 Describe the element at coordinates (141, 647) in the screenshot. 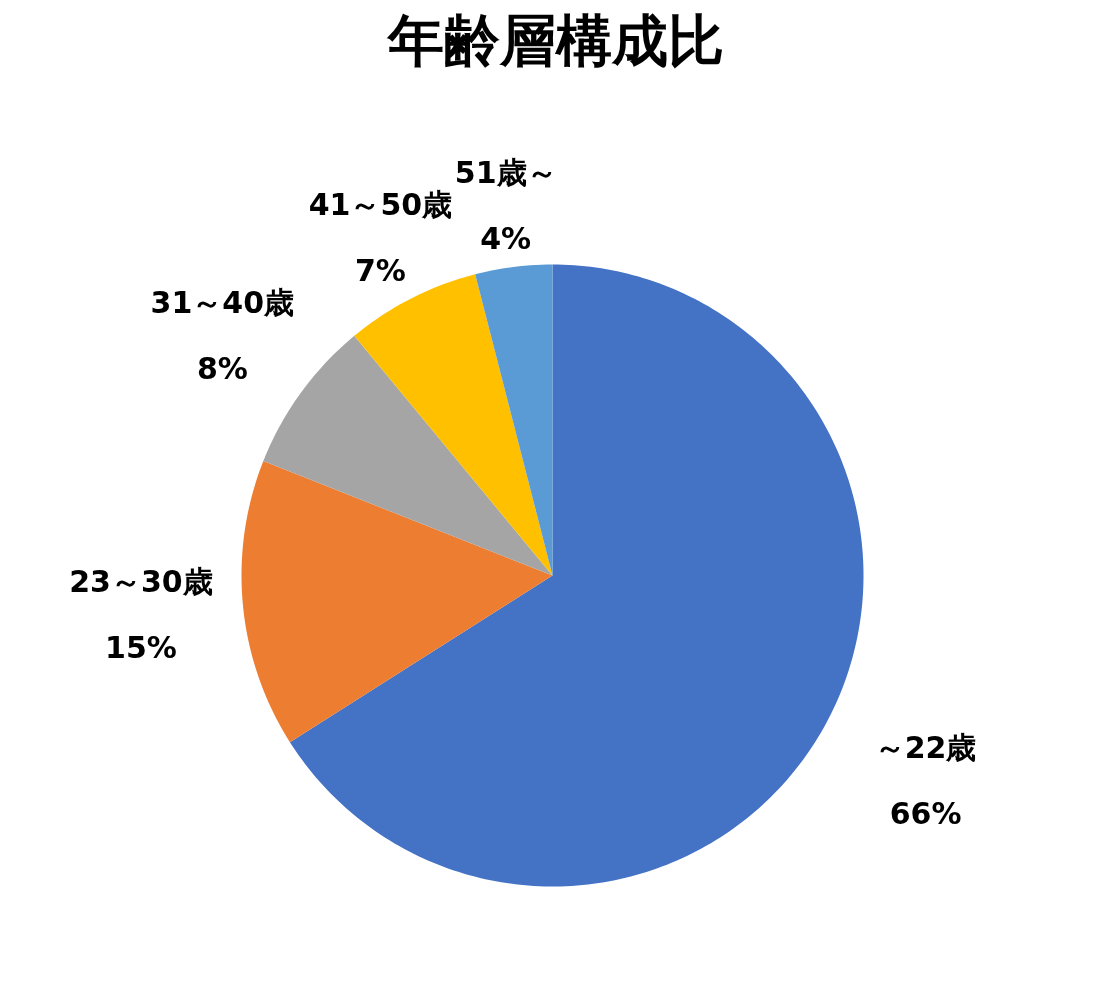

I see `data-label: 15%` at that location.